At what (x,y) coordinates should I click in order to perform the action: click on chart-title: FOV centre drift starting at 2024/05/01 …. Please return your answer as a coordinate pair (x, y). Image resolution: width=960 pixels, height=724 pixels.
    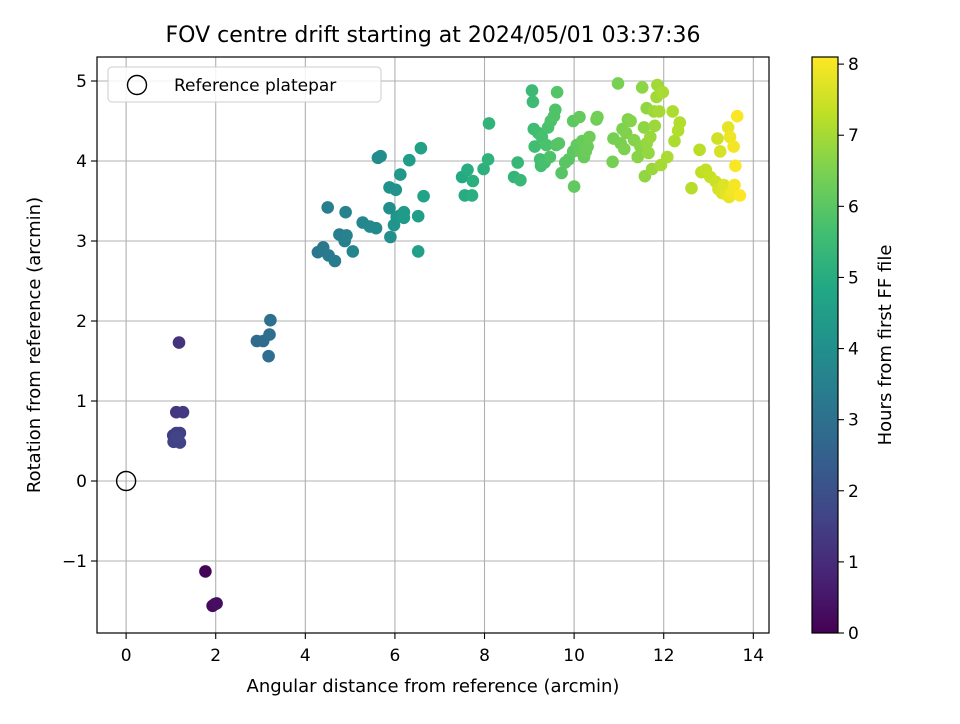
    Looking at the image, I should click on (433, 35).